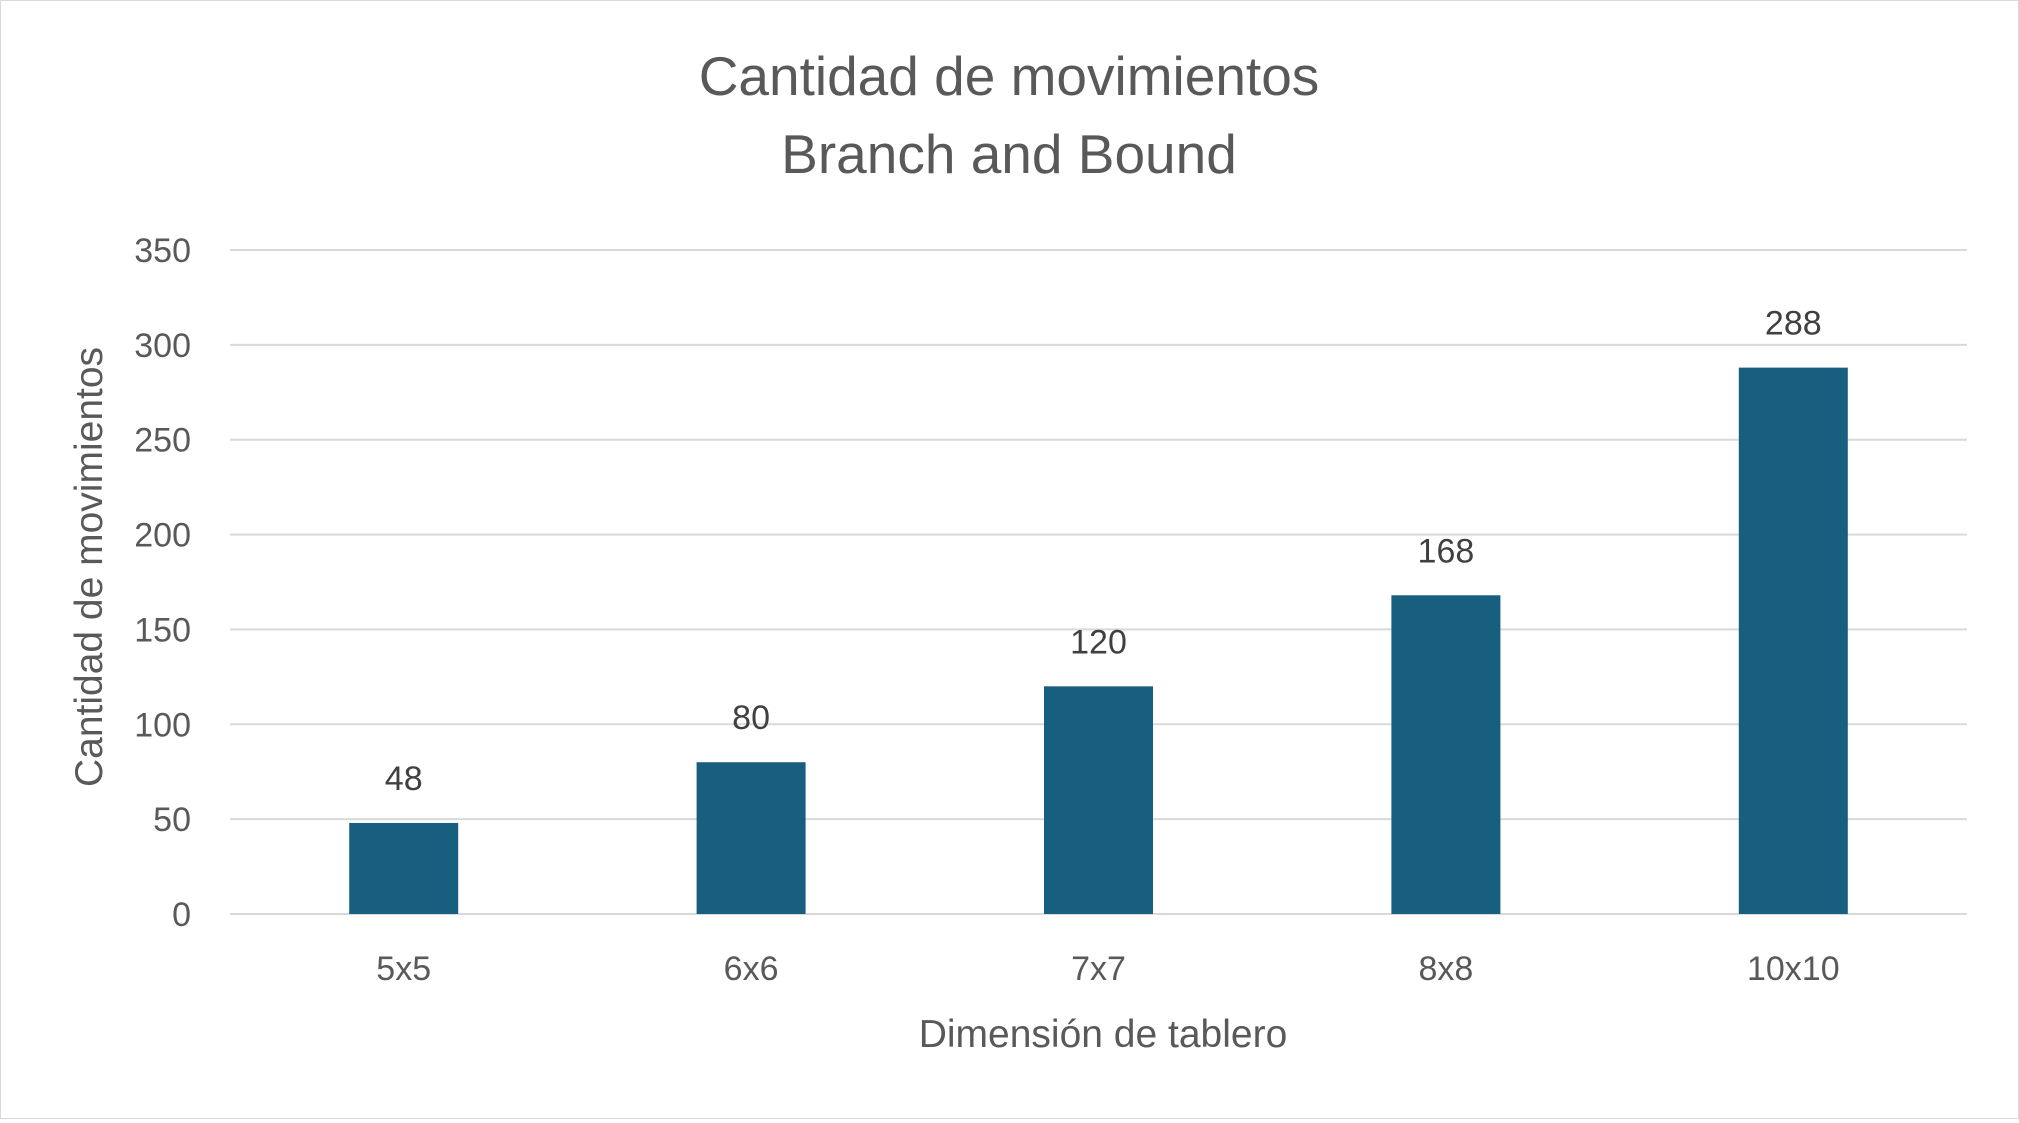  I want to click on data-label: 288, so click(1793, 324).